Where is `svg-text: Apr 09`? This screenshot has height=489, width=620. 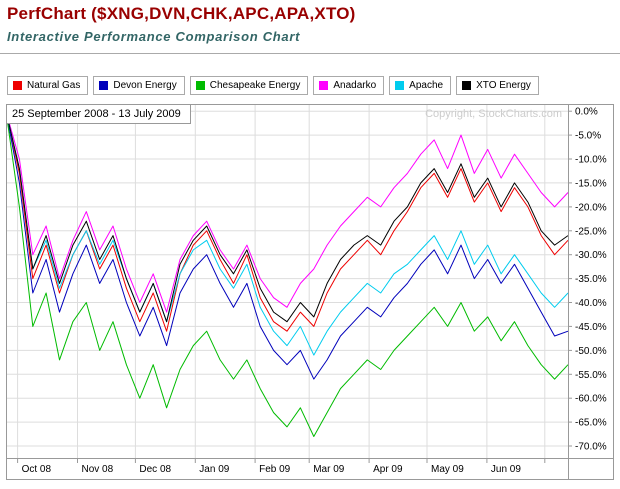
svg-text: Apr 09 is located at coordinates (388, 469).